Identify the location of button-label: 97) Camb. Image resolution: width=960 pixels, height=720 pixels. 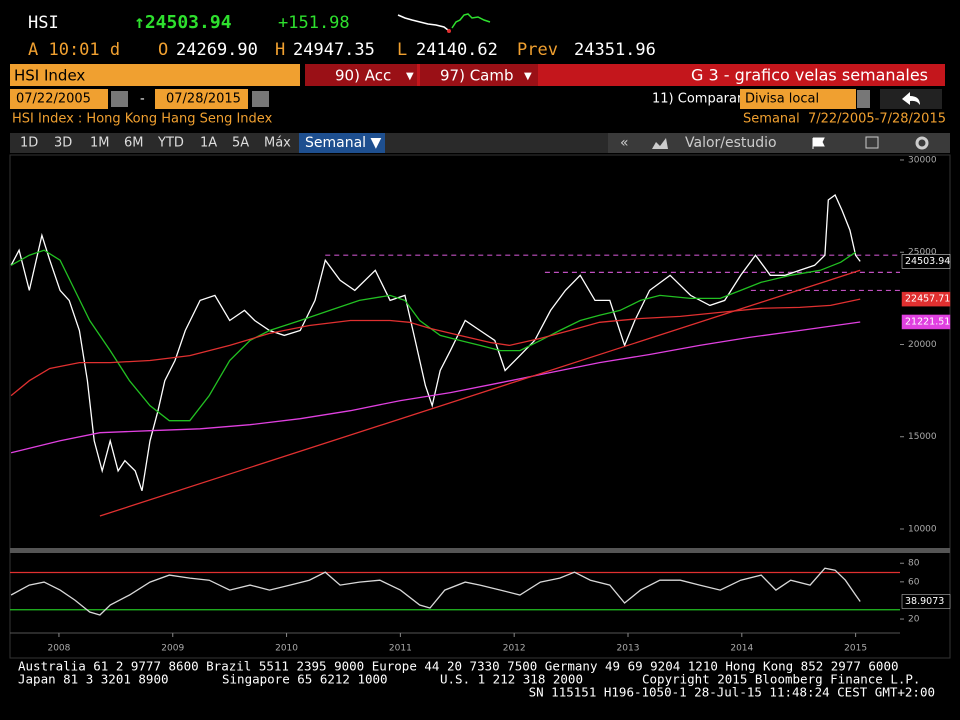
(477, 76).